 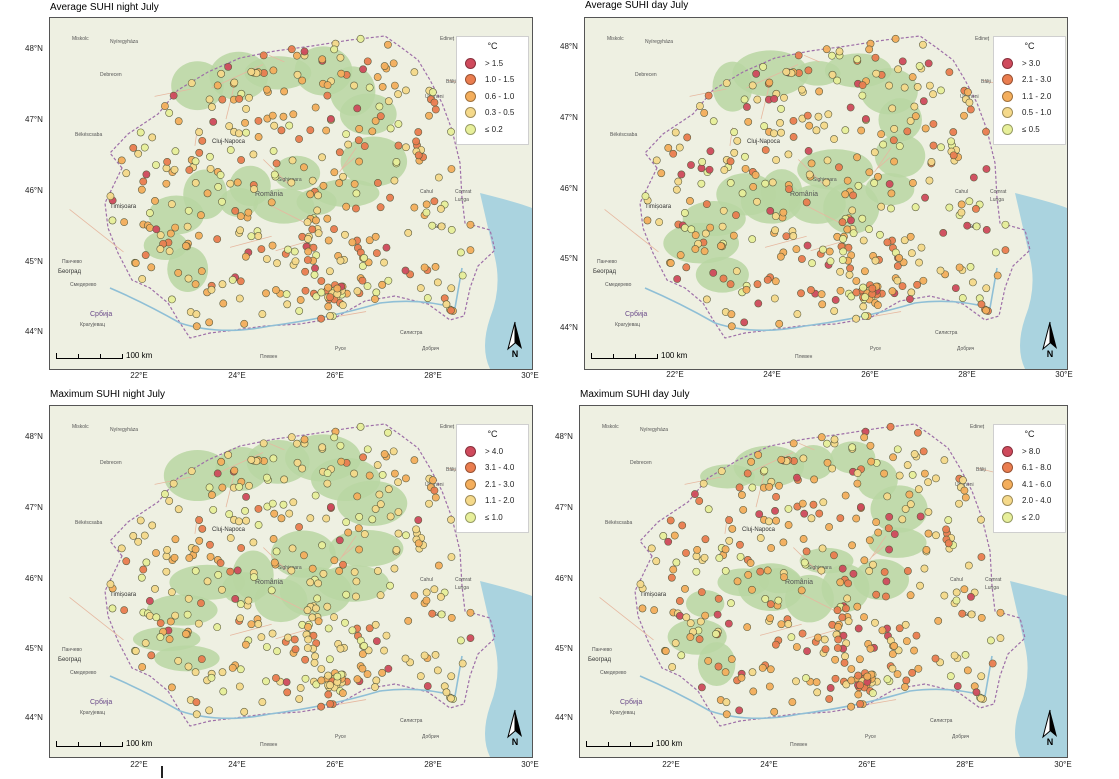 I want to click on x-tick-label: 22°E, so click(x=675, y=374).